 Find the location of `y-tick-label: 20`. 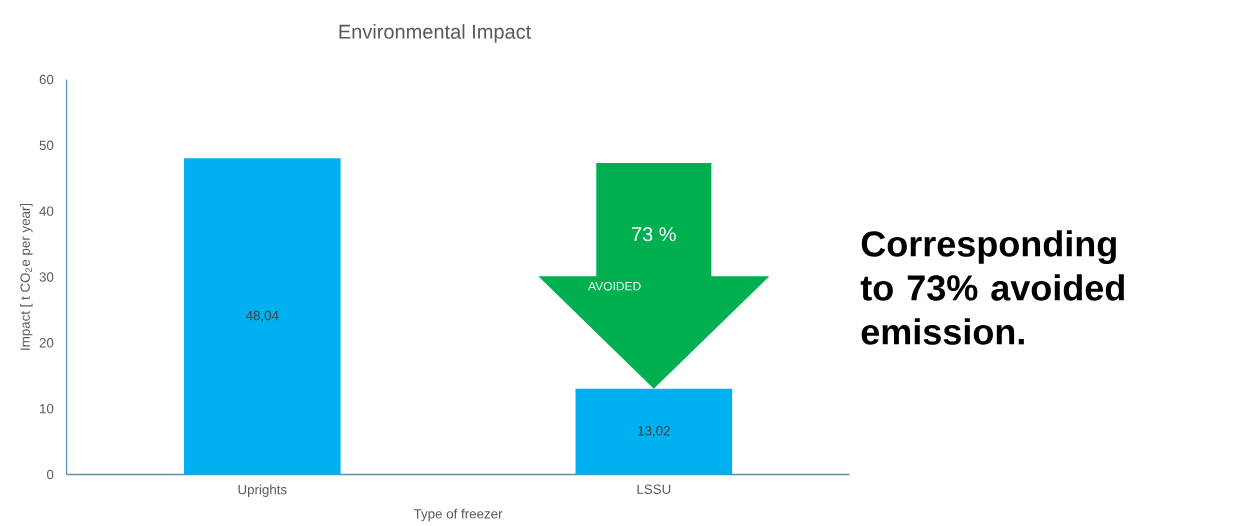

y-tick-label: 20 is located at coordinates (46, 343).